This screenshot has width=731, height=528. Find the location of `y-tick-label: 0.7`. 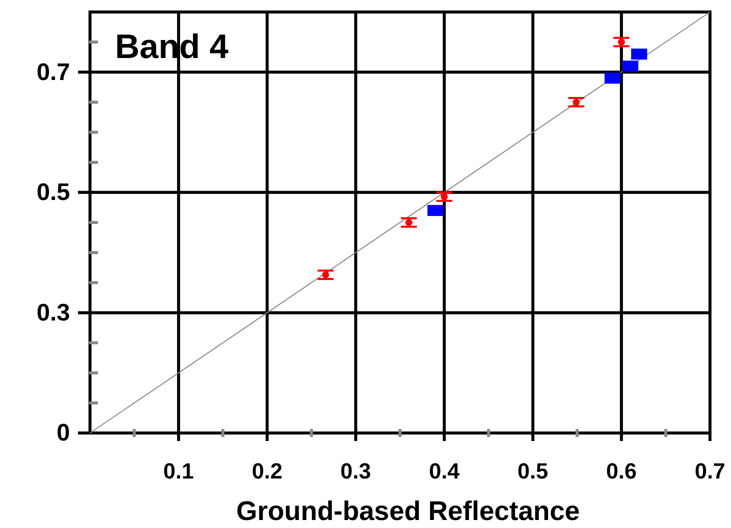

y-tick-label: 0.7 is located at coordinates (53, 72).